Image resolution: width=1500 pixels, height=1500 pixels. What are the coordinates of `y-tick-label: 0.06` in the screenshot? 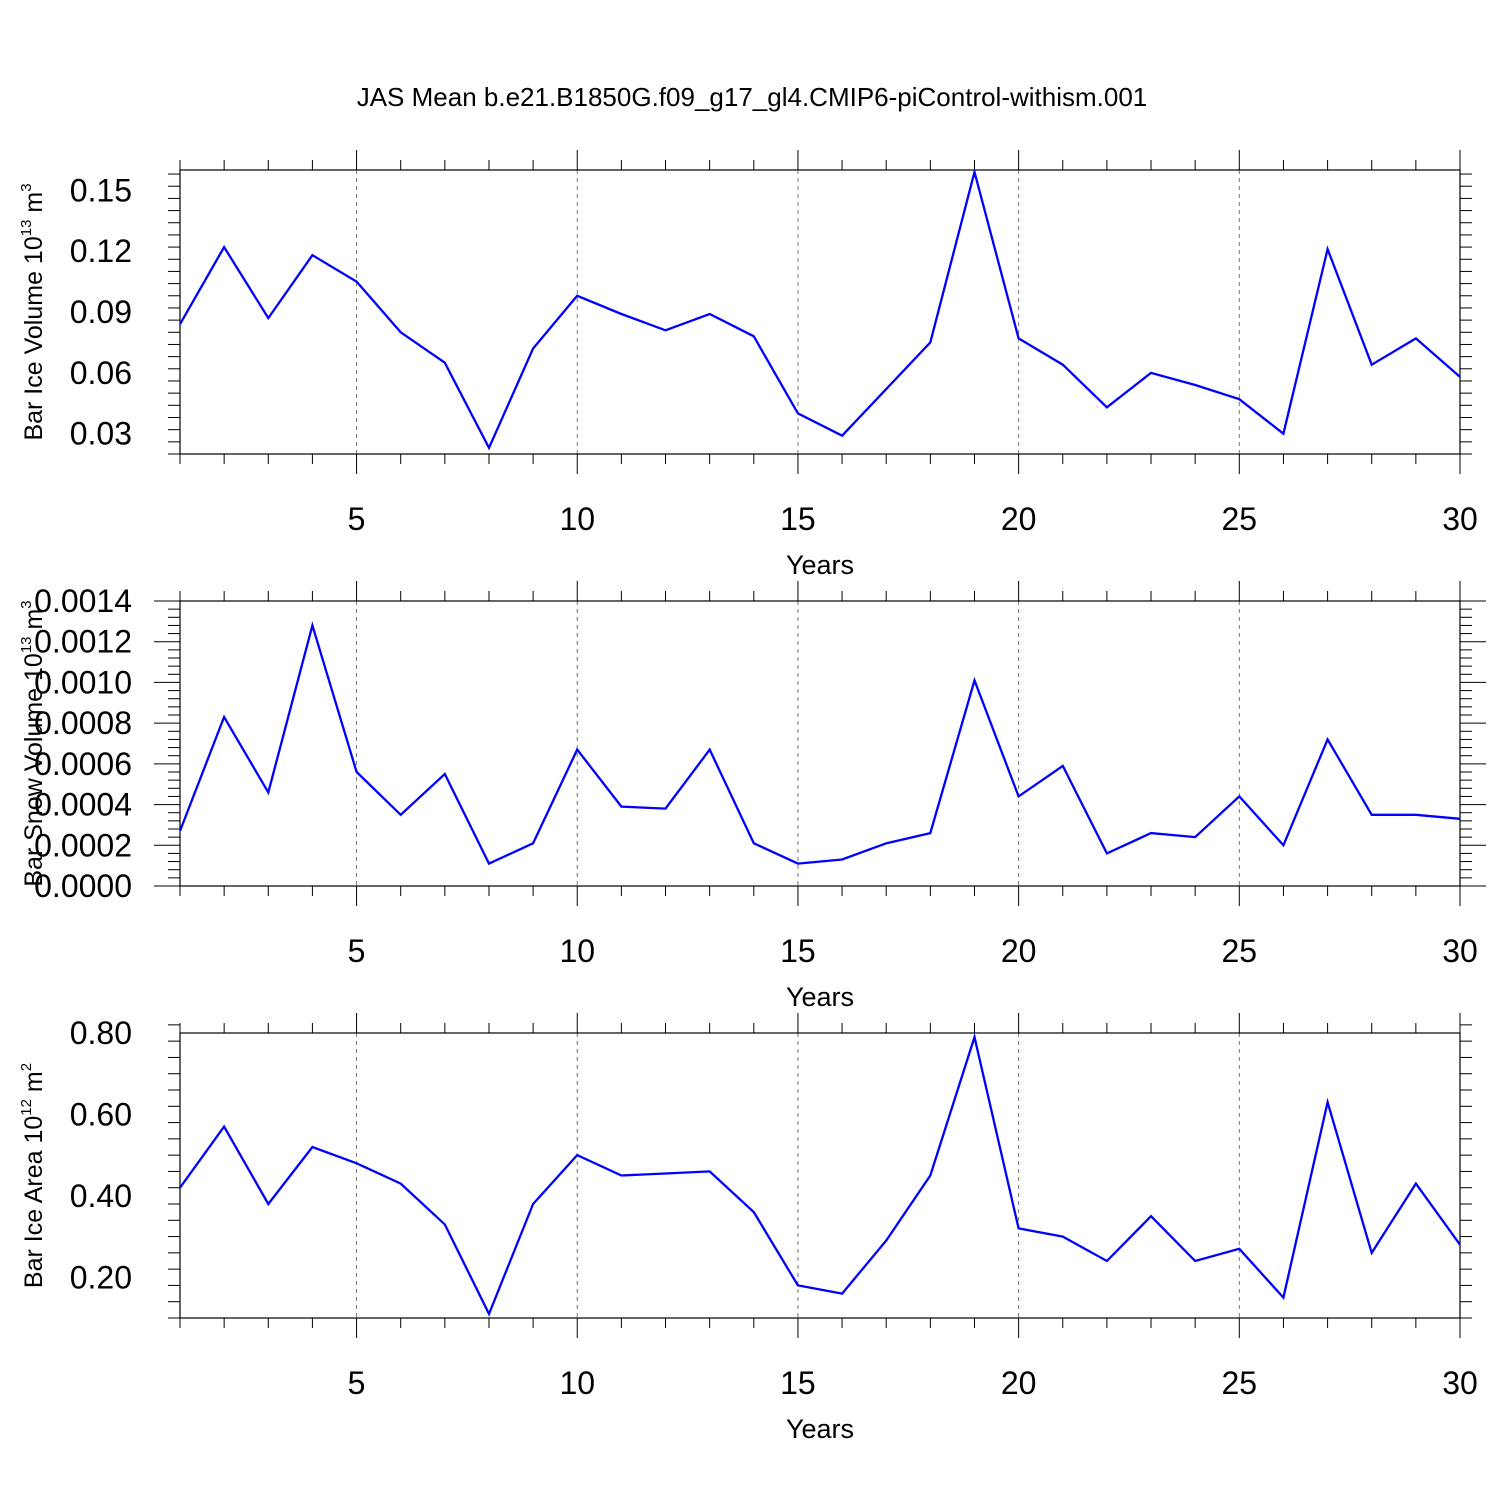 It's located at (101, 373).